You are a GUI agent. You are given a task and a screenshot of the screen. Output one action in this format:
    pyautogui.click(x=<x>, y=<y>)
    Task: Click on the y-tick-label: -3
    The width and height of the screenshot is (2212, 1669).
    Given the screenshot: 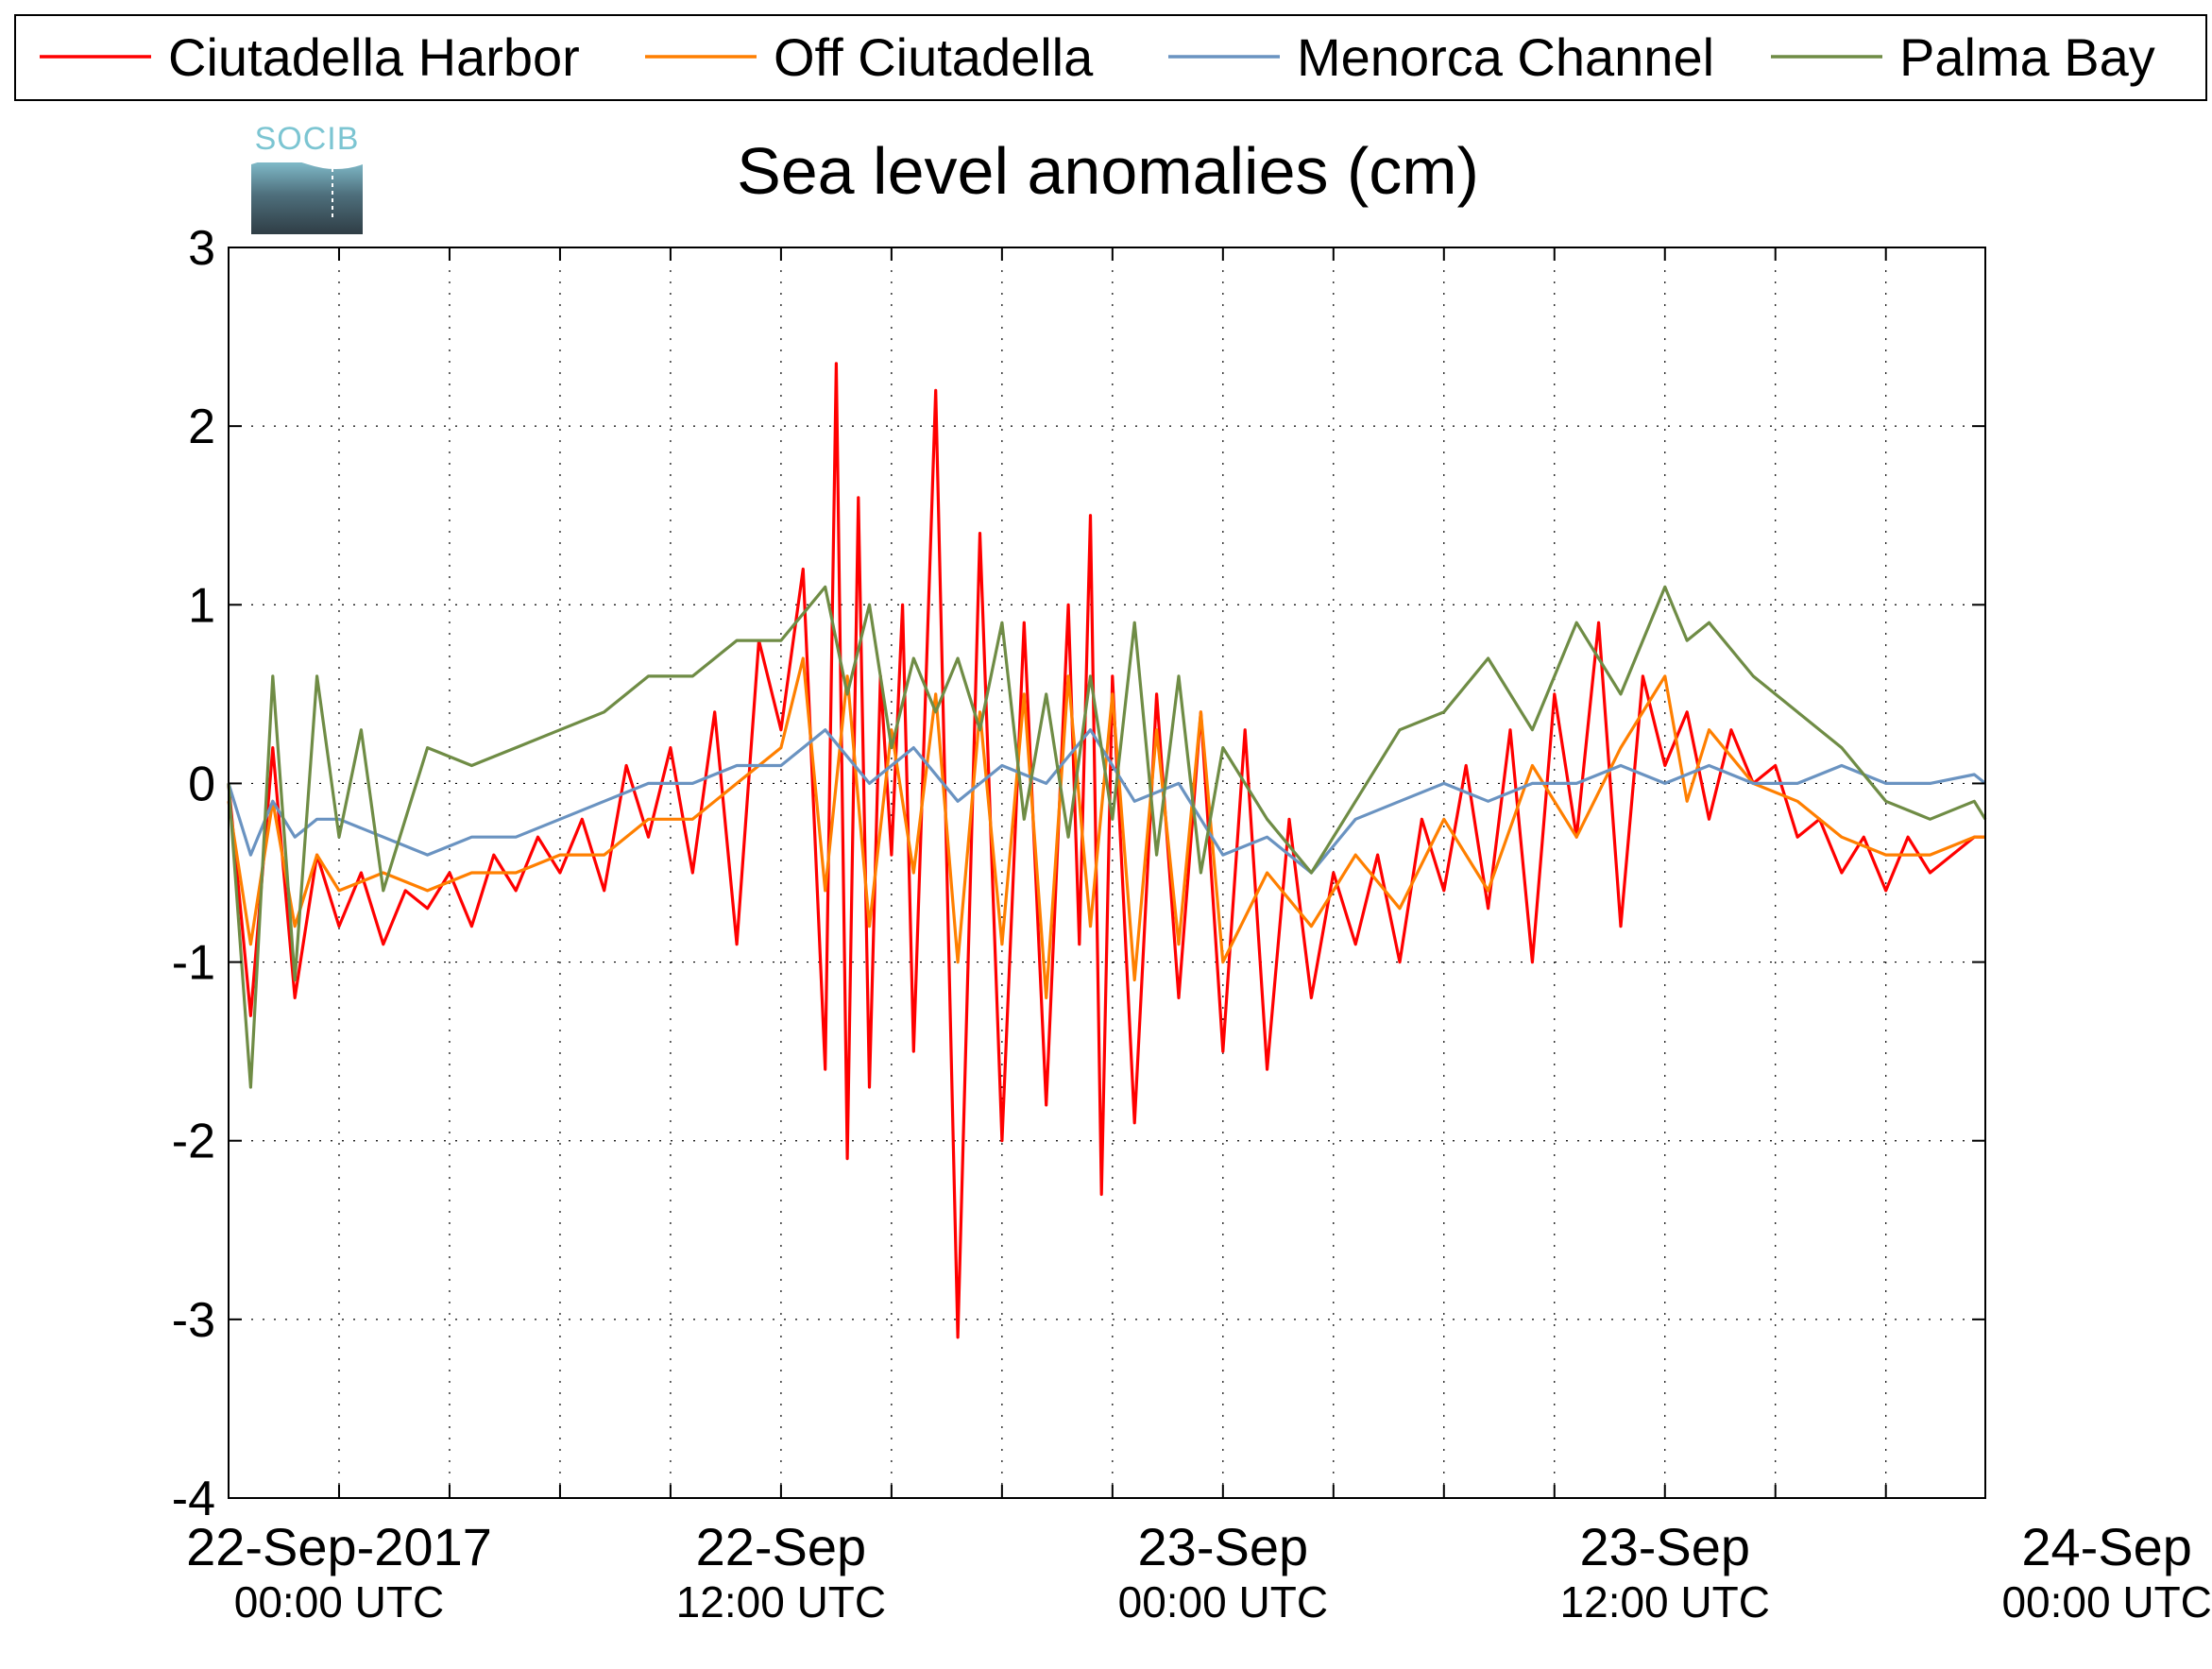 What is the action you would take?
    pyautogui.click(x=193, y=1321)
    